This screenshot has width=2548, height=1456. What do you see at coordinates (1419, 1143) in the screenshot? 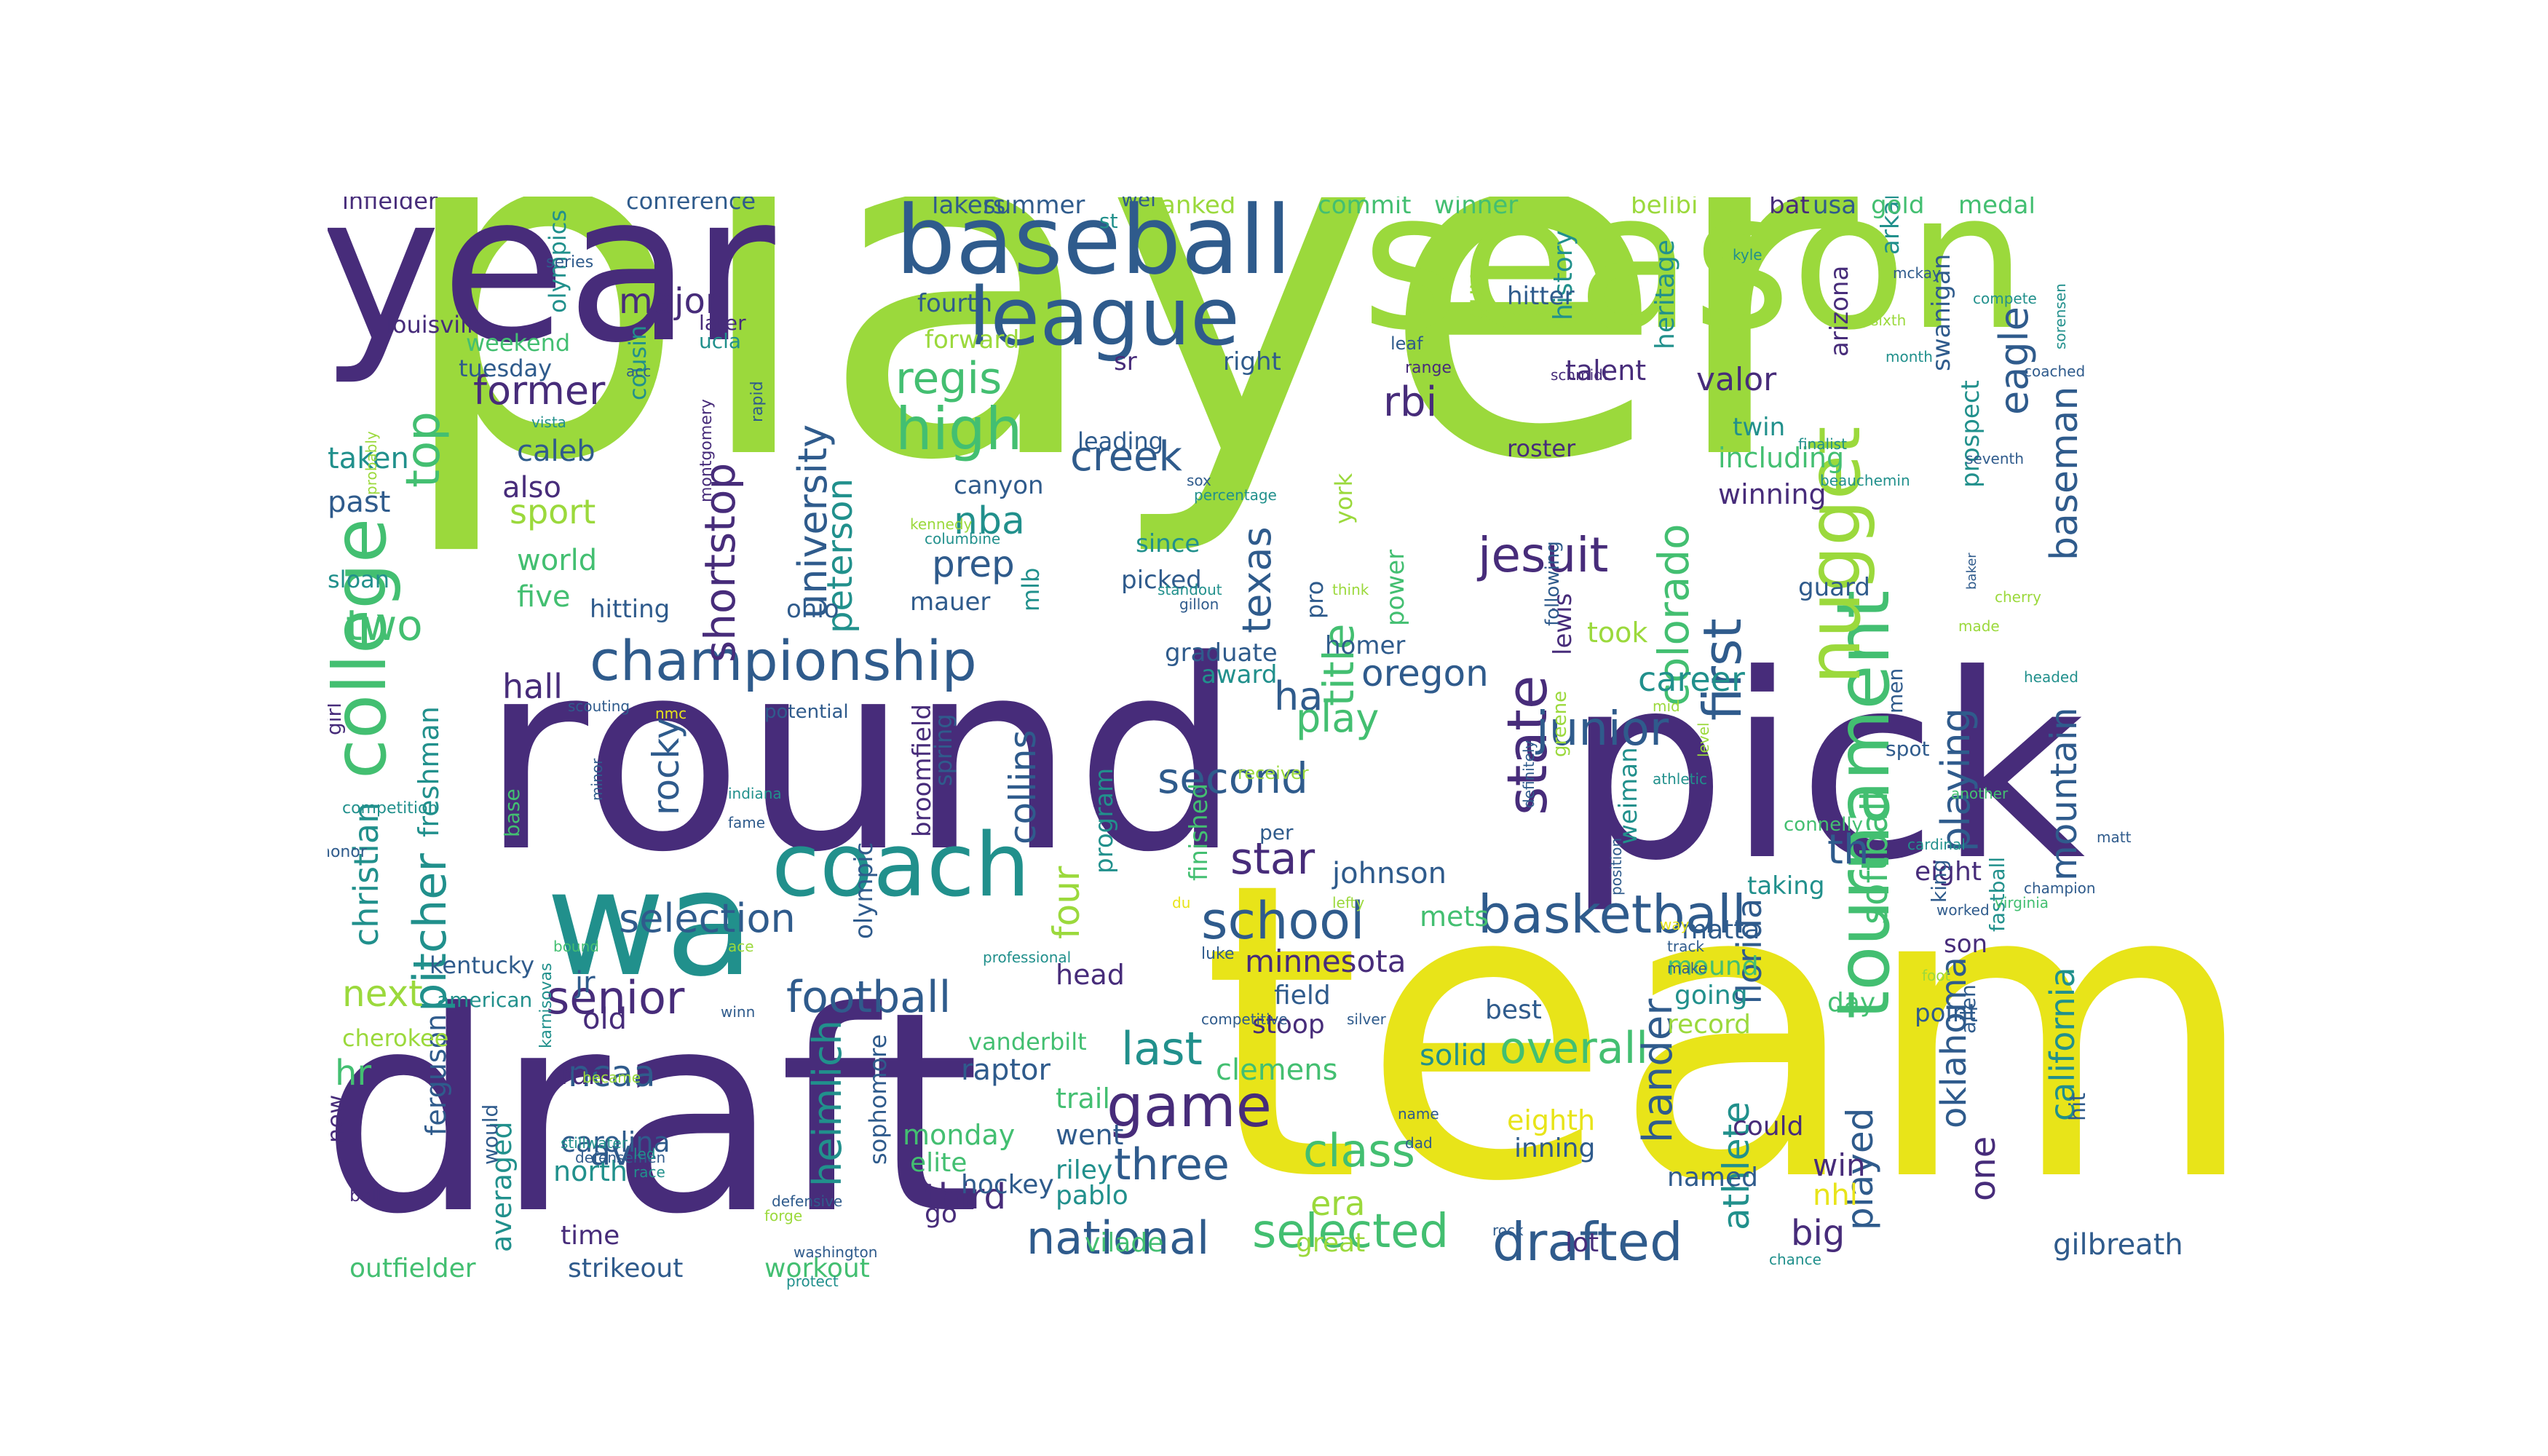
I see `word: dad` at bounding box center [1419, 1143].